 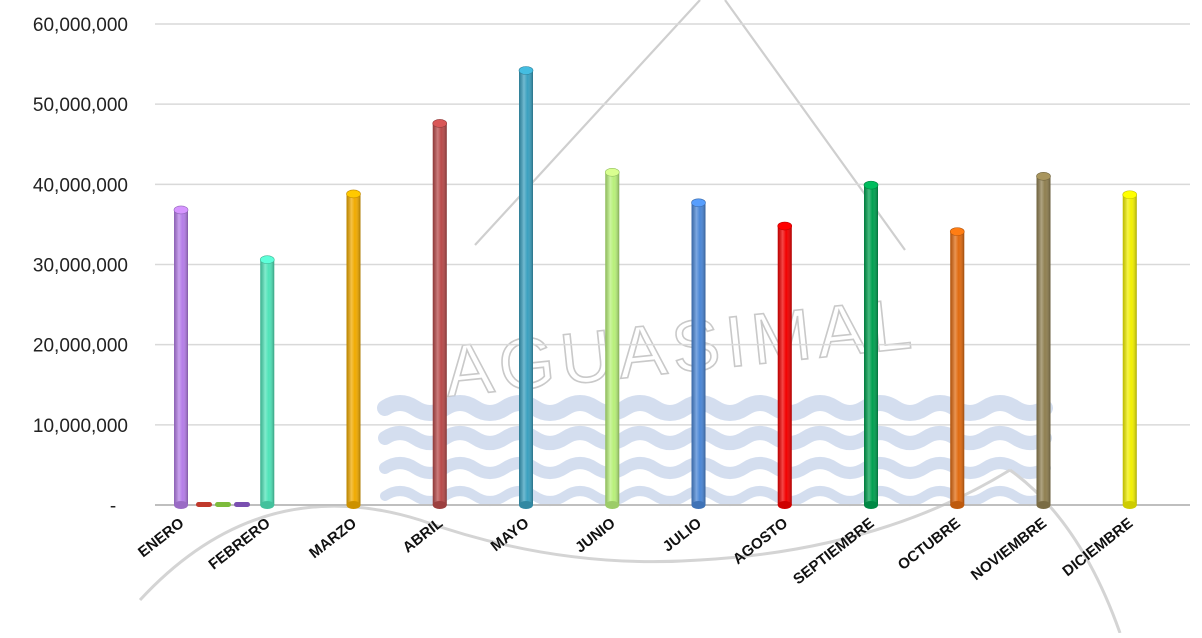 I want to click on bar-diciembre, so click(x=1130, y=349).